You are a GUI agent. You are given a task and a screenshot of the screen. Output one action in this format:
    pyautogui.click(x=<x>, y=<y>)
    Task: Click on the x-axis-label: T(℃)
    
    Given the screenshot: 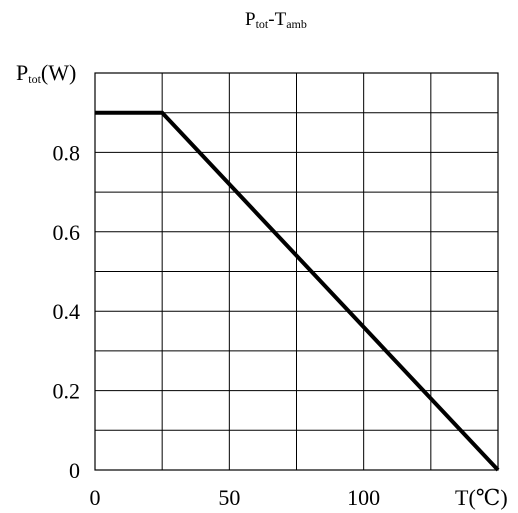 What is the action you would take?
    pyautogui.click(x=481, y=497)
    